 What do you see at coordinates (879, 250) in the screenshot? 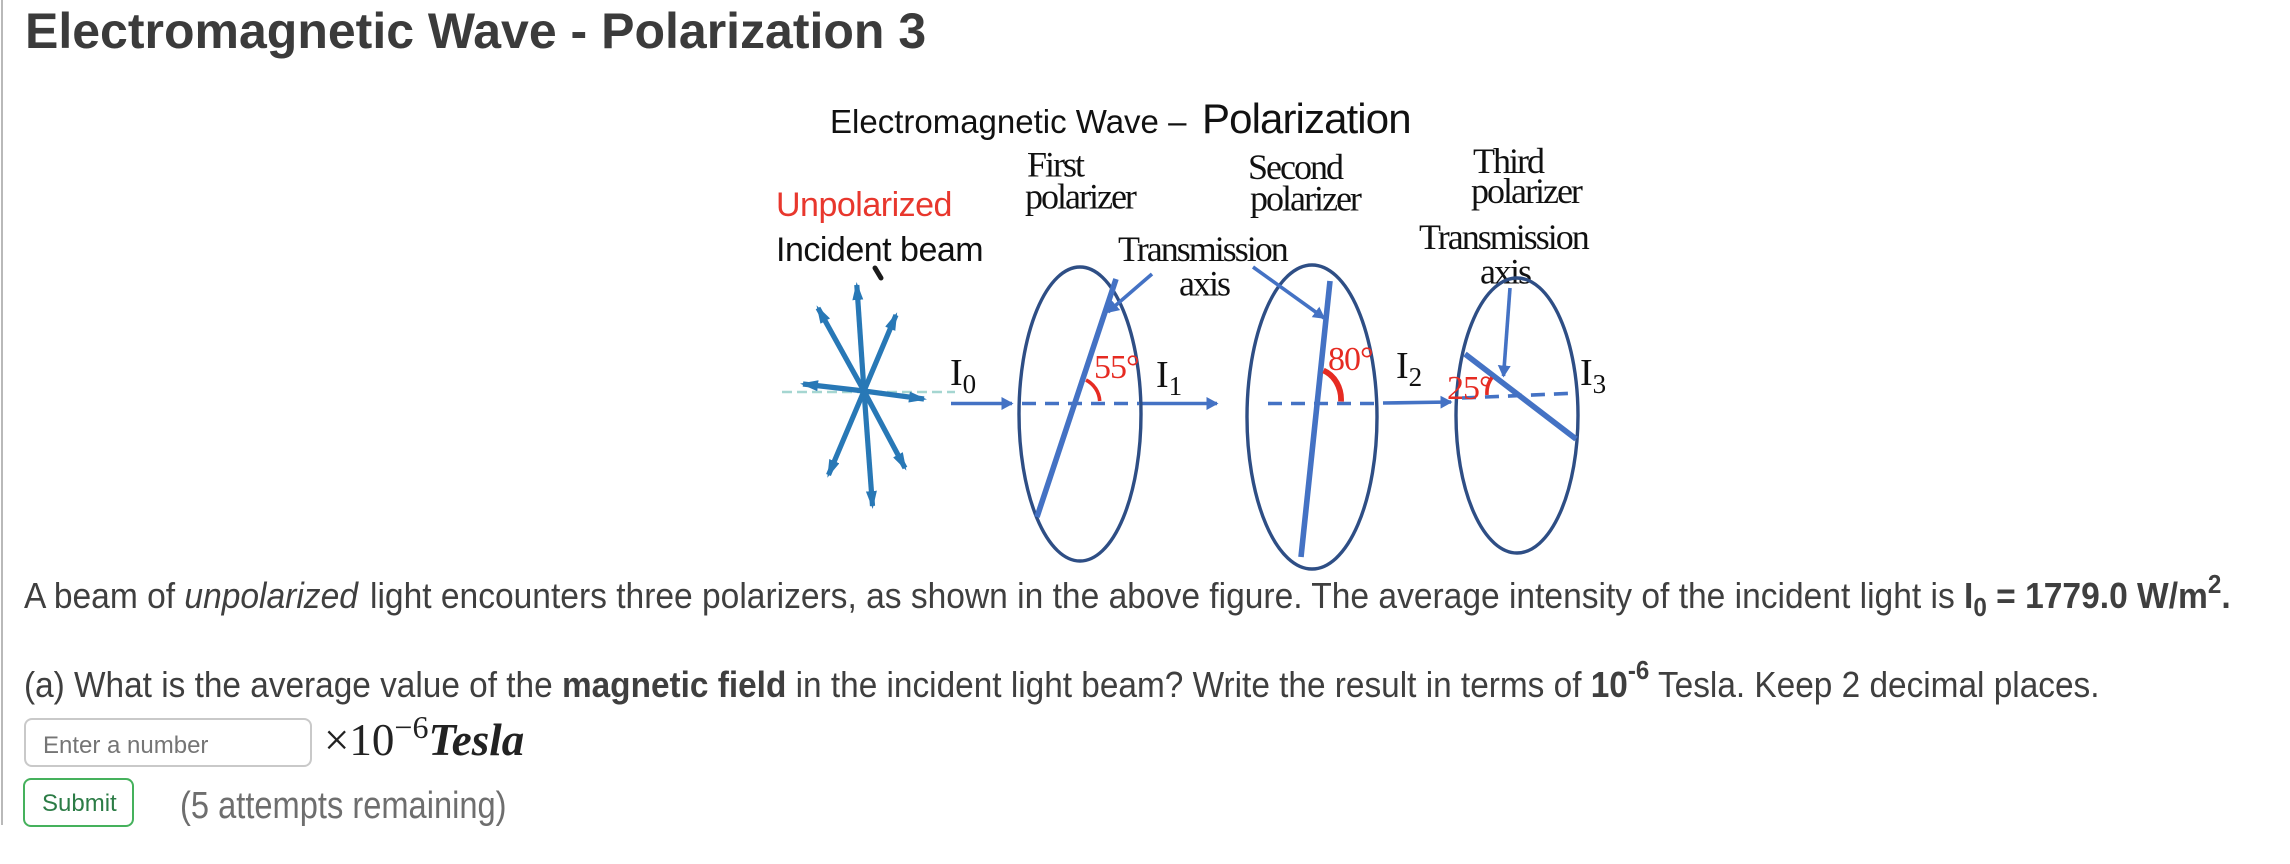
I see `svg-text: Incident beam` at bounding box center [879, 250].